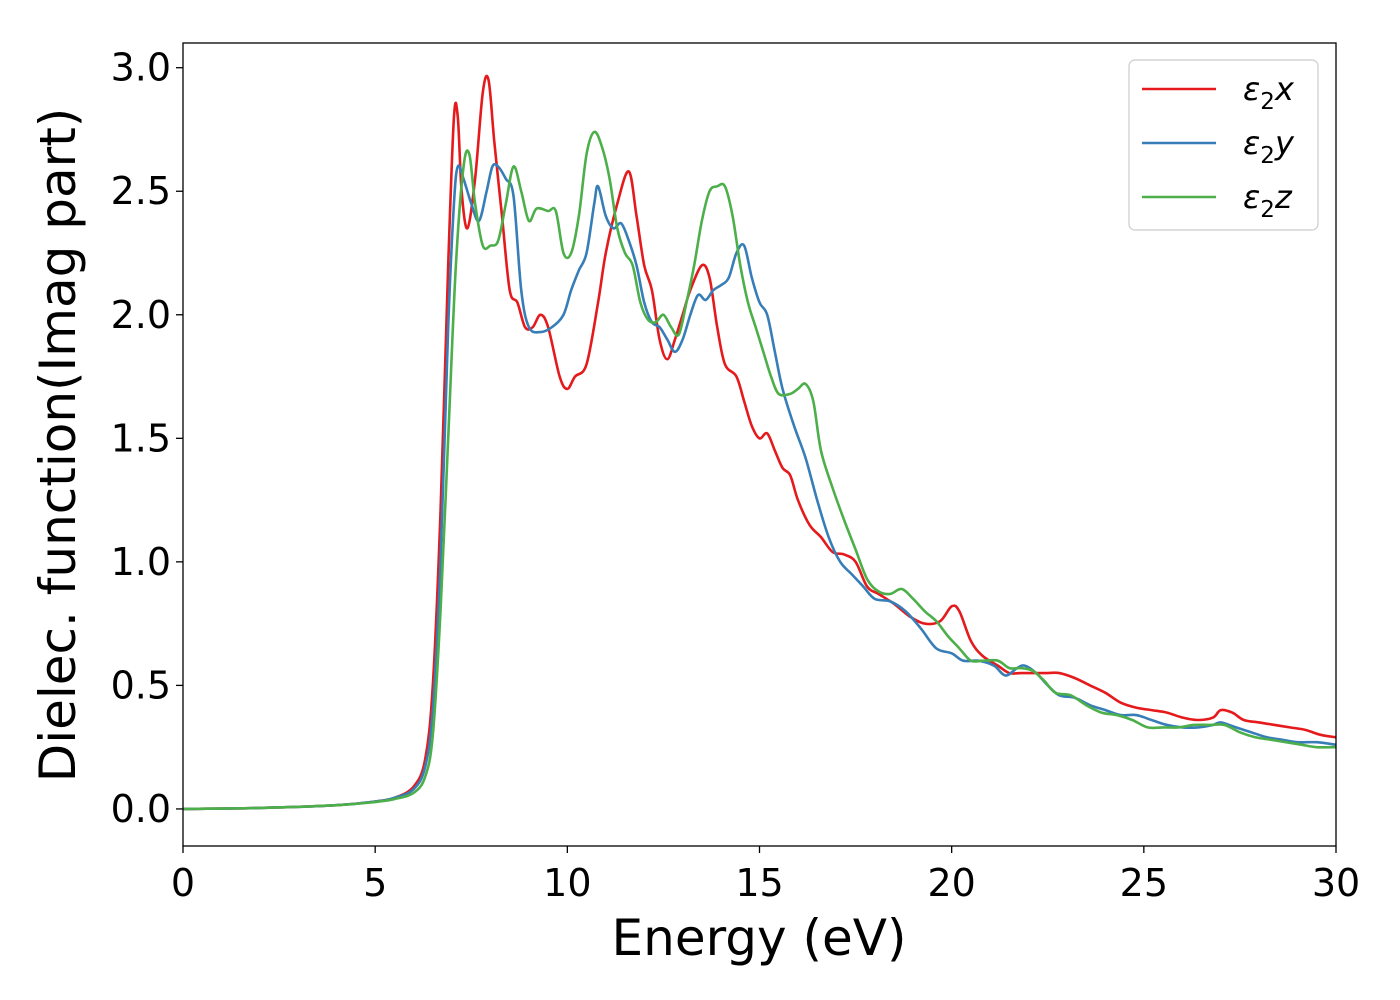 The width and height of the screenshot is (1400, 1000). I want to click on legend-label-y: ε2y, so click(1269, 146).